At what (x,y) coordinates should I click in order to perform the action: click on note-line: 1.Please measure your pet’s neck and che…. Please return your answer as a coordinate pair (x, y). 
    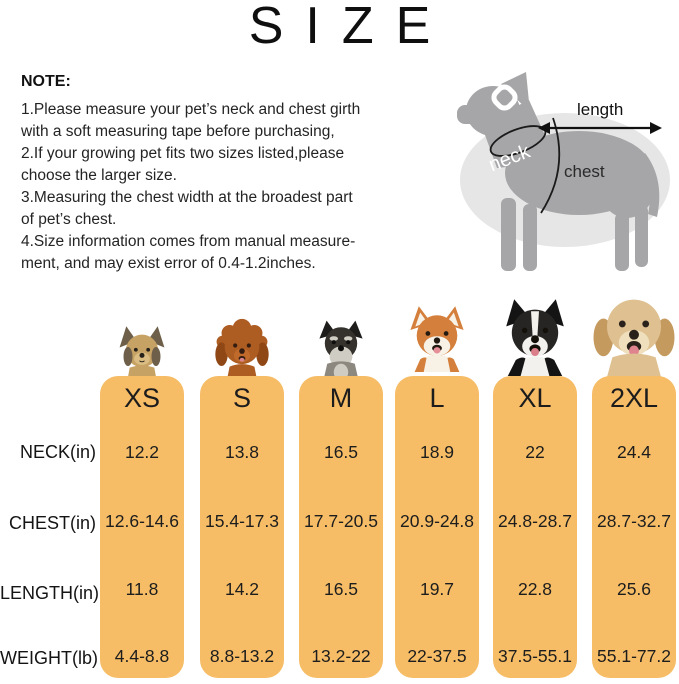
    Looking at the image, I should click on (191, 109).